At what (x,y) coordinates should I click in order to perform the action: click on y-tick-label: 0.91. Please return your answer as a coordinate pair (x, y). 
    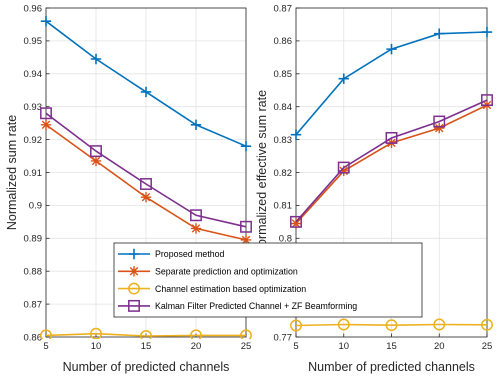
    Looking at the image, I should click on (33, 173).